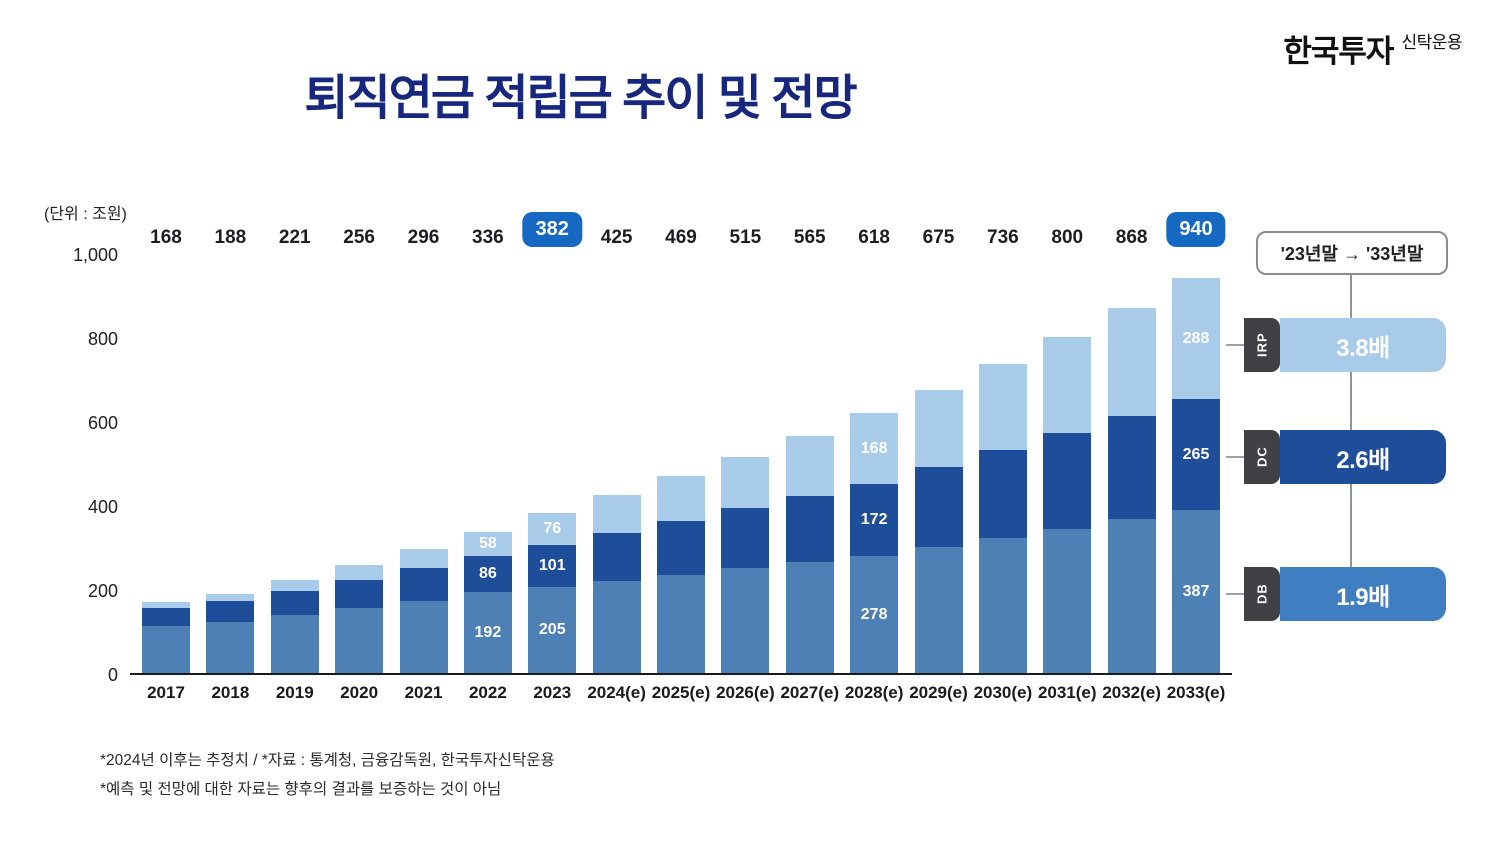  Describe the element at coordinates (809, 464) in the screenshot. I see `bar-column: 565 2027(e)` at that location.